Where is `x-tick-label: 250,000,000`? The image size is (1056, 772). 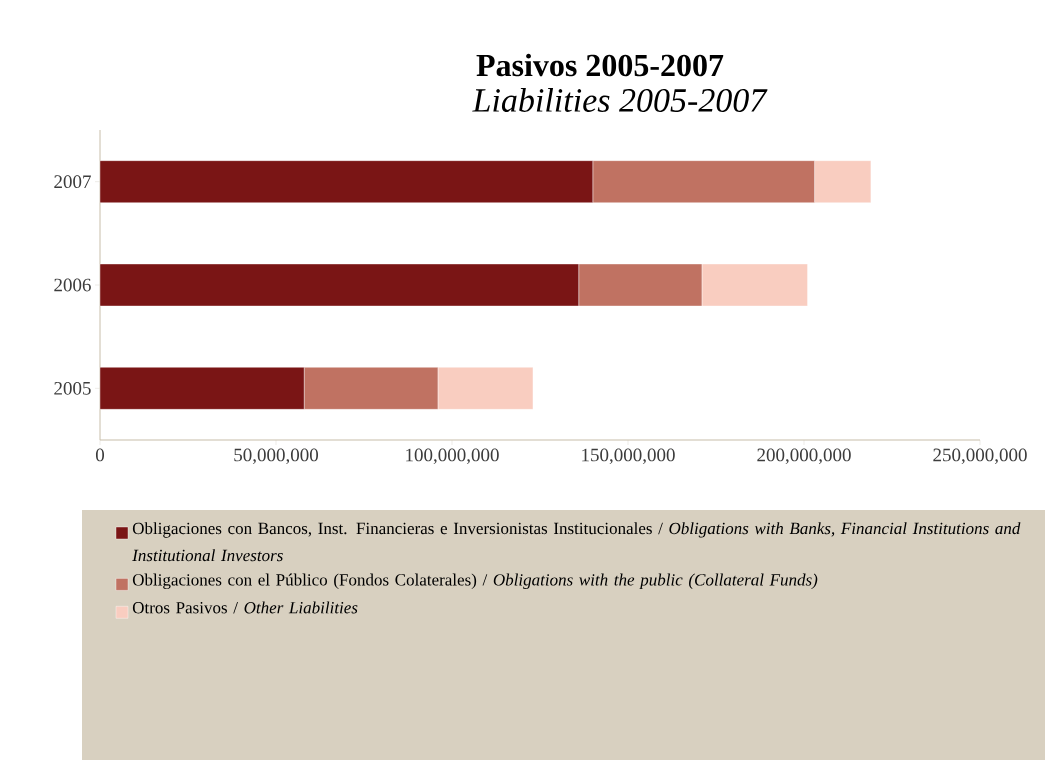
x-tick-label: 250,000,000 is located at coordinates (980, 456).